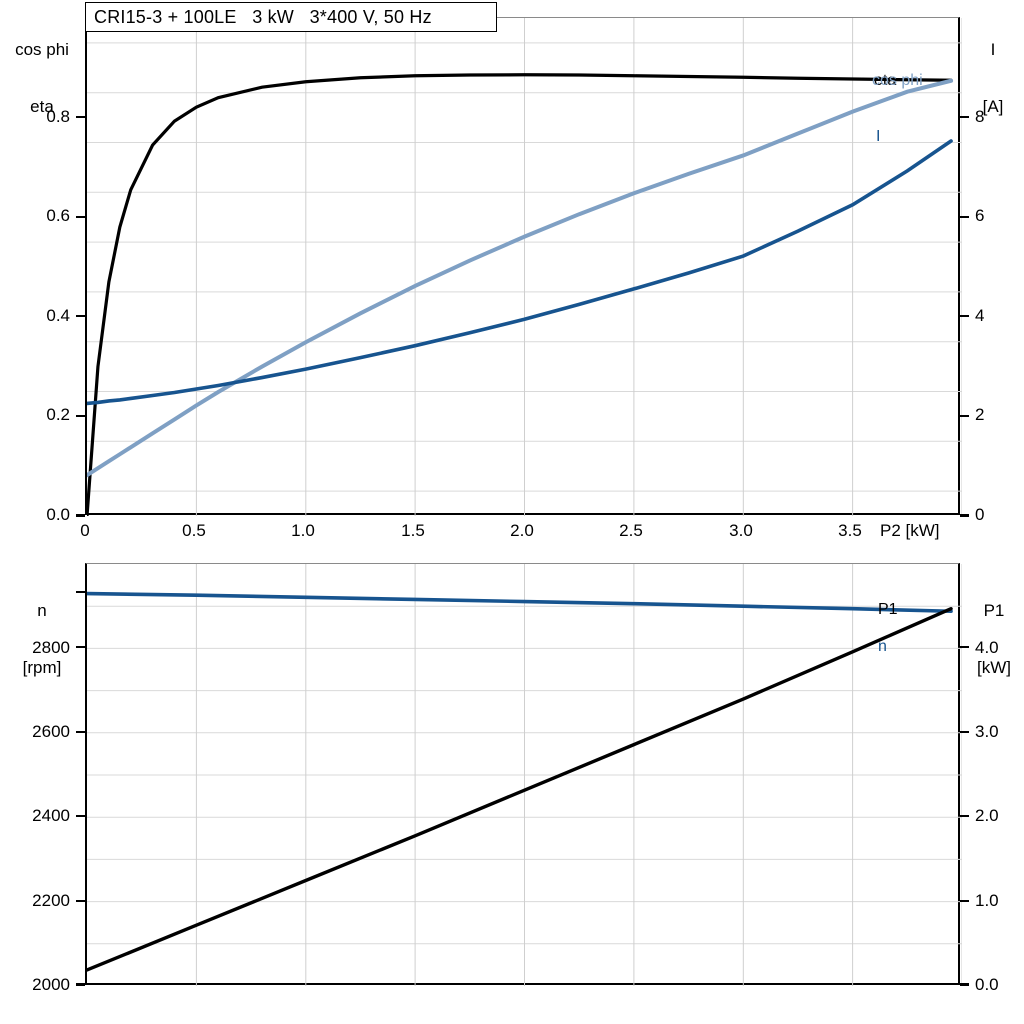 This screenshot has width=1024, height=1024. What do you see at coordinates (58, 315) in the screenshot?
I see `top-left-tick-2: 0.4` at bounding box center [58, 315].